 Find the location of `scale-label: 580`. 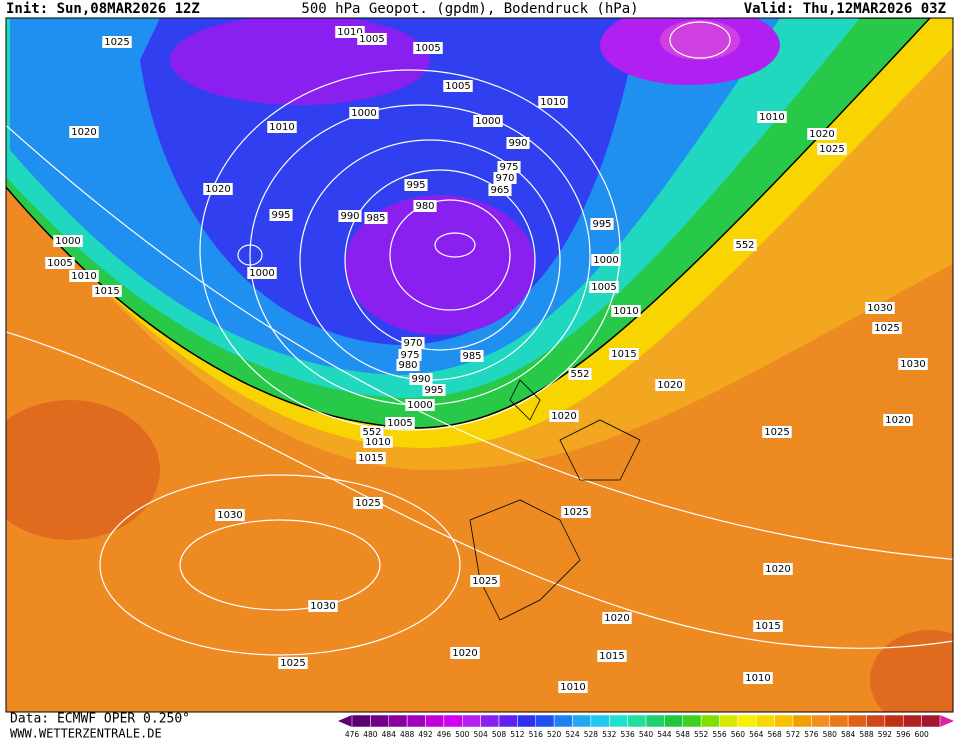

scale-label: 580 is located at coordinates (830, 734).